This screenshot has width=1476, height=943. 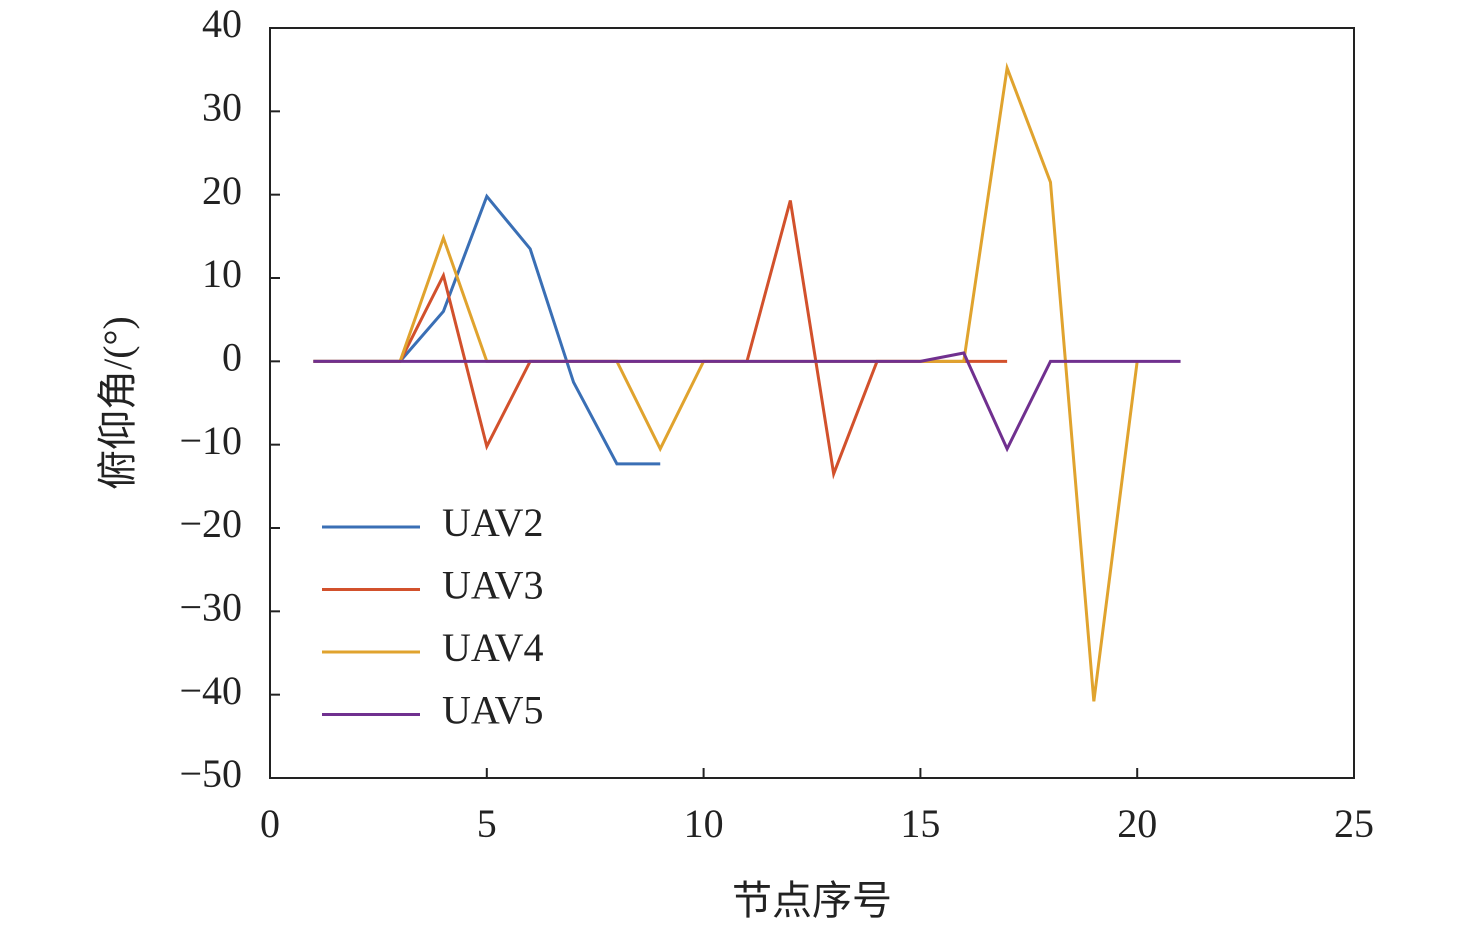 I want to click on y-tick-label: 30, so click(x=222, y=107).